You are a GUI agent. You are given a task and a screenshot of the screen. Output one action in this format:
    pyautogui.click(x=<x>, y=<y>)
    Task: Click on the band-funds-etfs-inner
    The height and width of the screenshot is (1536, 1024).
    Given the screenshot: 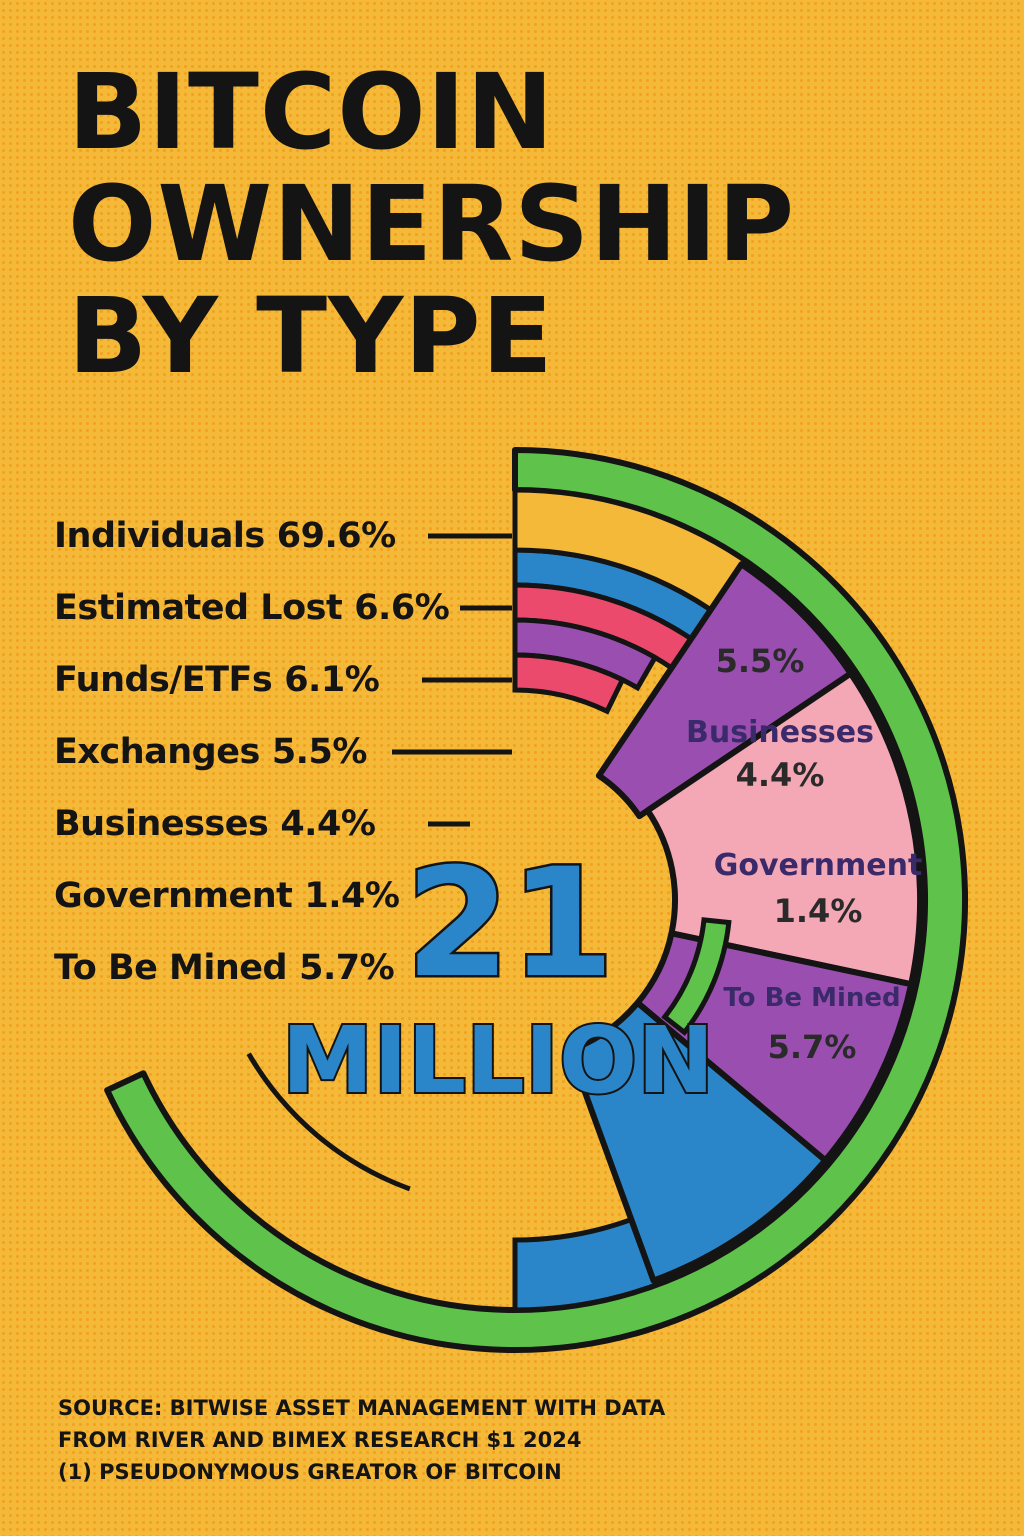 What is the action you would take?
    pyautogui.click(x=569, y=683)
    